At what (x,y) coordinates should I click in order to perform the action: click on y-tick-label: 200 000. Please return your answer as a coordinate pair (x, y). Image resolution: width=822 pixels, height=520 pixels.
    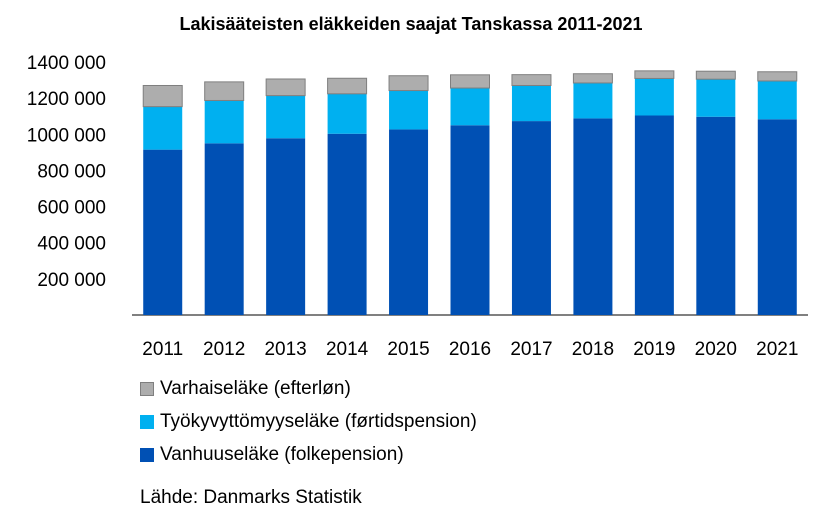
    Looking at the image, I should click on (71, 280).